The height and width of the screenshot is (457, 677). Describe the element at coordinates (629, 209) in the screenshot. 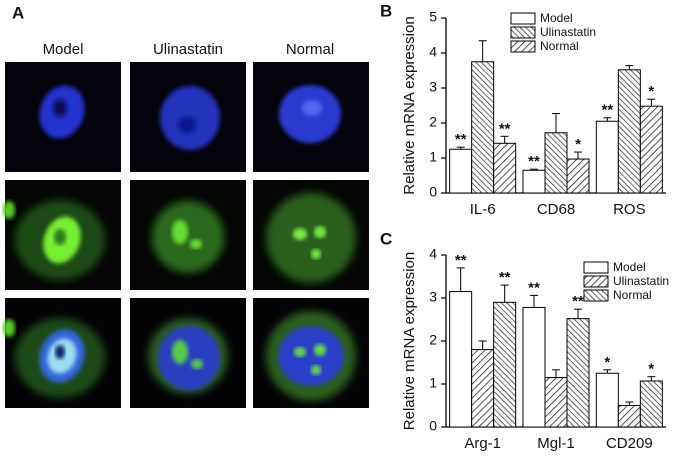

I see `x-tick-label: ROS` at that location.